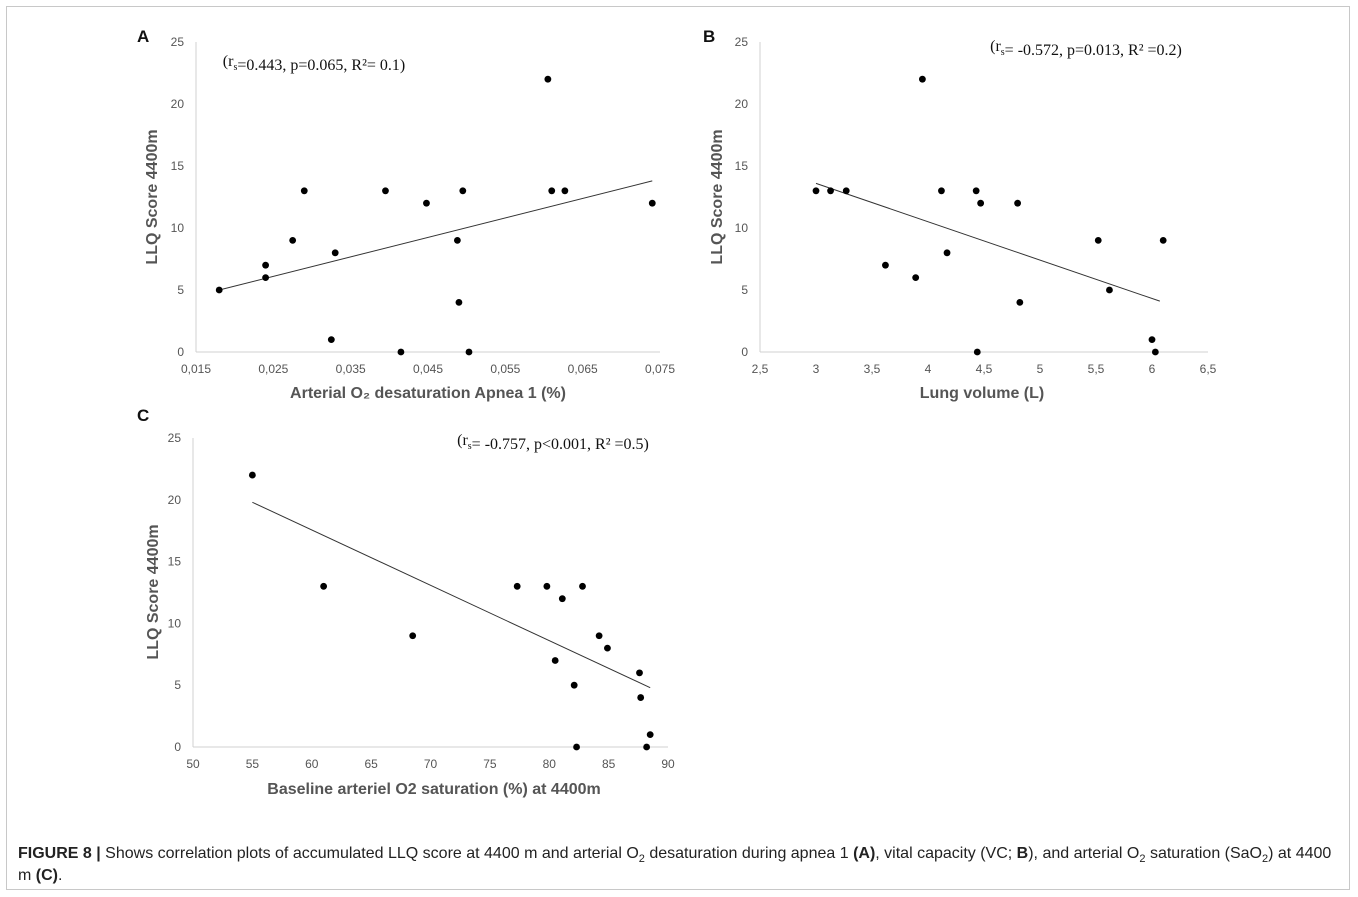 This screenshot has width=1358, height=897. What do you see at coordinates (660, 369) in the screenshot?
I see `x-tick-label: 0,075` at bounding box center [660, 369].